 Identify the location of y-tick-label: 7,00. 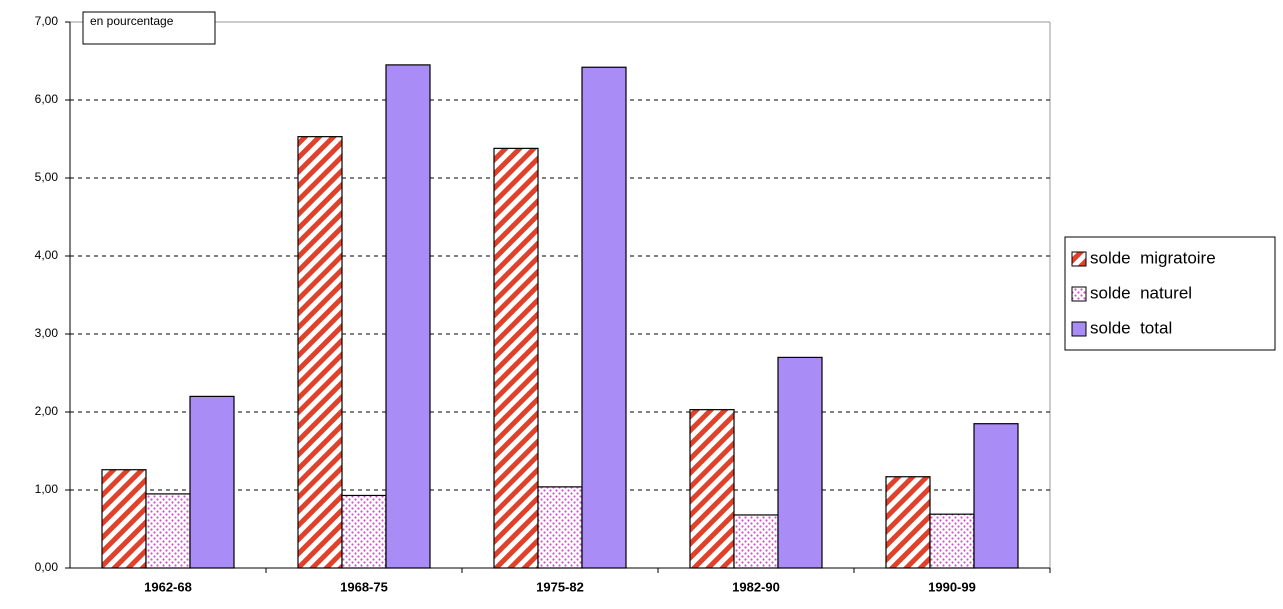
(47, 21).